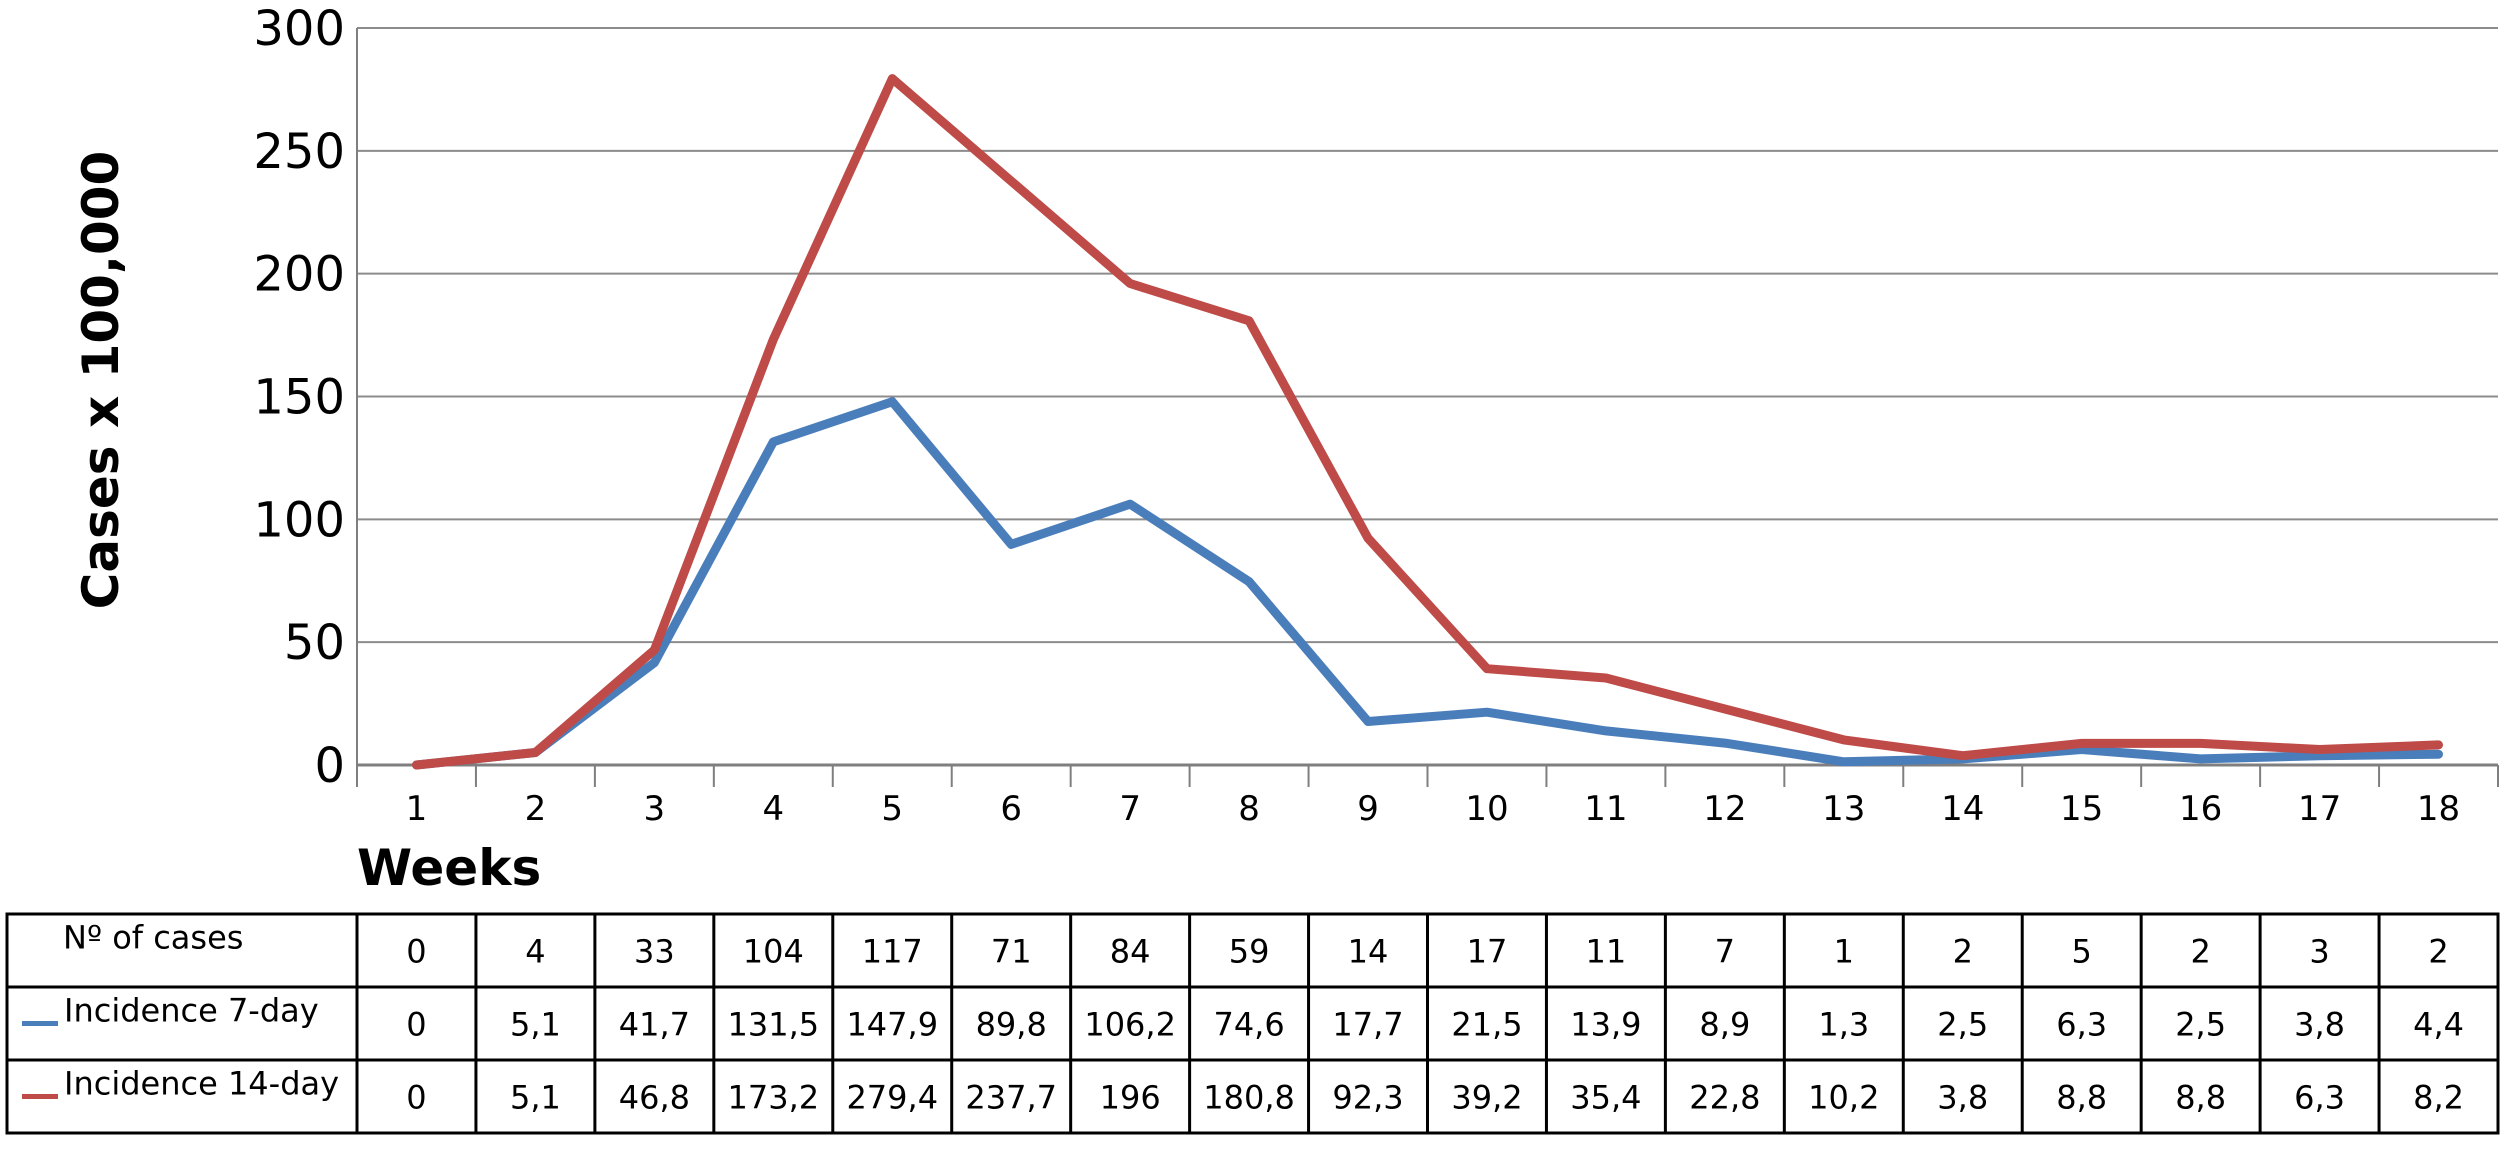 The width and height of the screenshot is (2508, 1152). I want to click on table-cell: 8,9, so click(1724, 1025).